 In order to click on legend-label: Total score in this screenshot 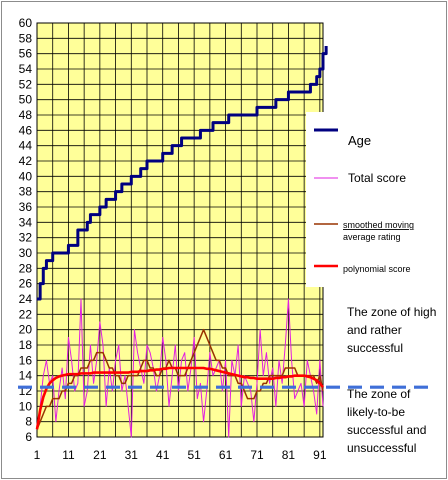, I will do `click(377, 178)`.